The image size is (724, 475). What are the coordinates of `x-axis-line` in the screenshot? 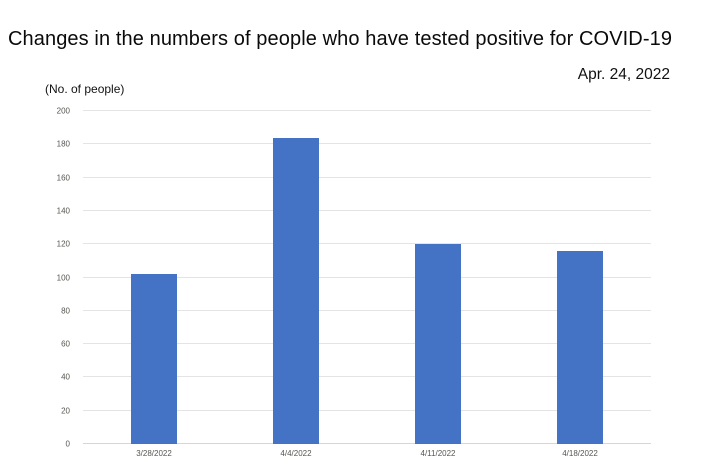 It's located at (367, 443).